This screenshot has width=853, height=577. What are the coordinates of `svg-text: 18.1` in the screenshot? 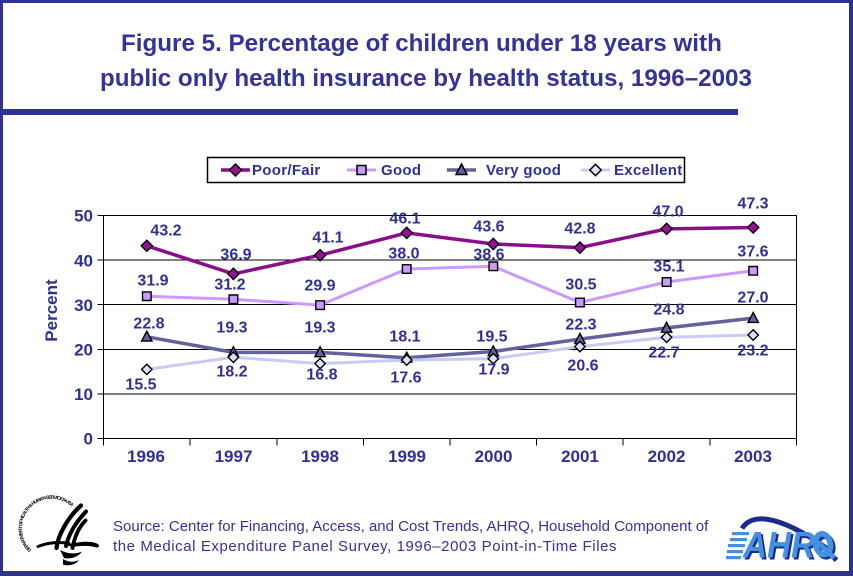 It's located at (404, 337).